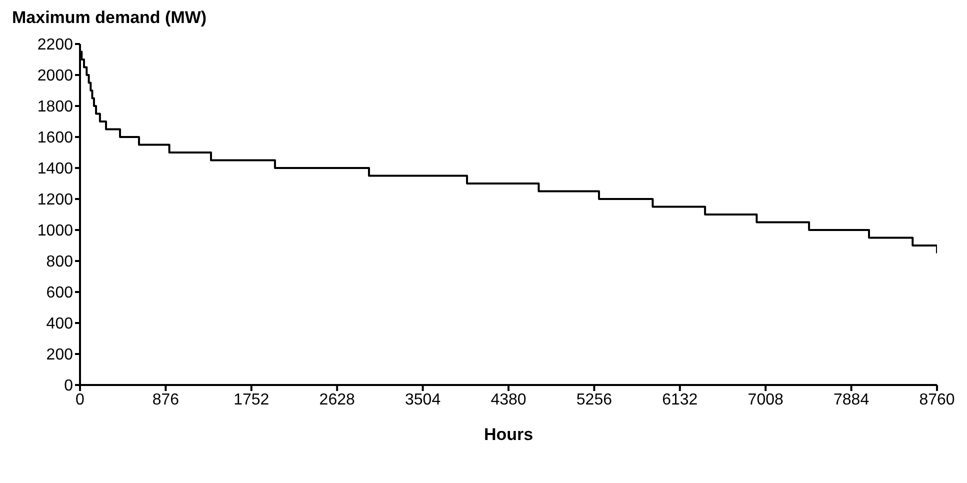  Describe the element at coordinates (55, 45) in the screenshot. I see `y-tick-label: 2200` at that location.